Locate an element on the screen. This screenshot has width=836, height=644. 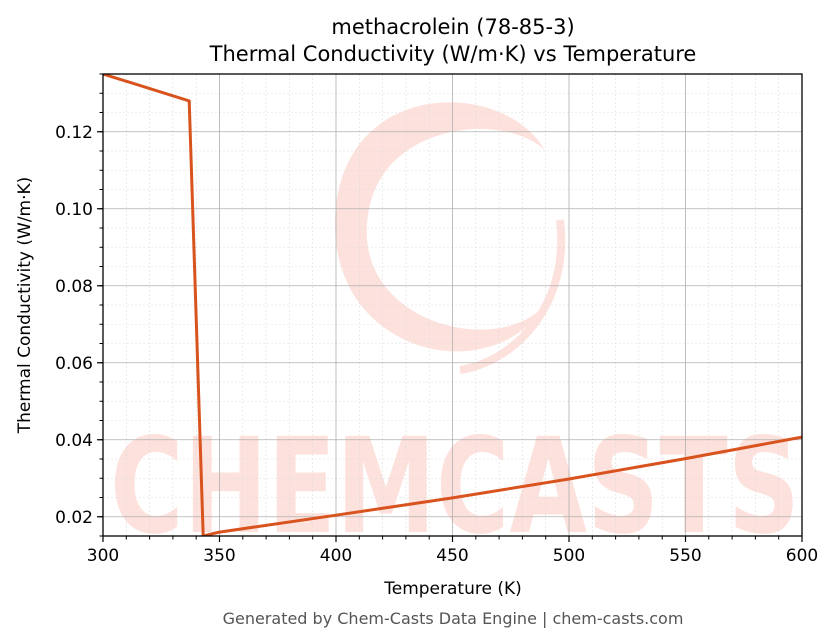
y-axis-label: Thermal Conductivity (W/m·K) is located at coordinates (25, 306).